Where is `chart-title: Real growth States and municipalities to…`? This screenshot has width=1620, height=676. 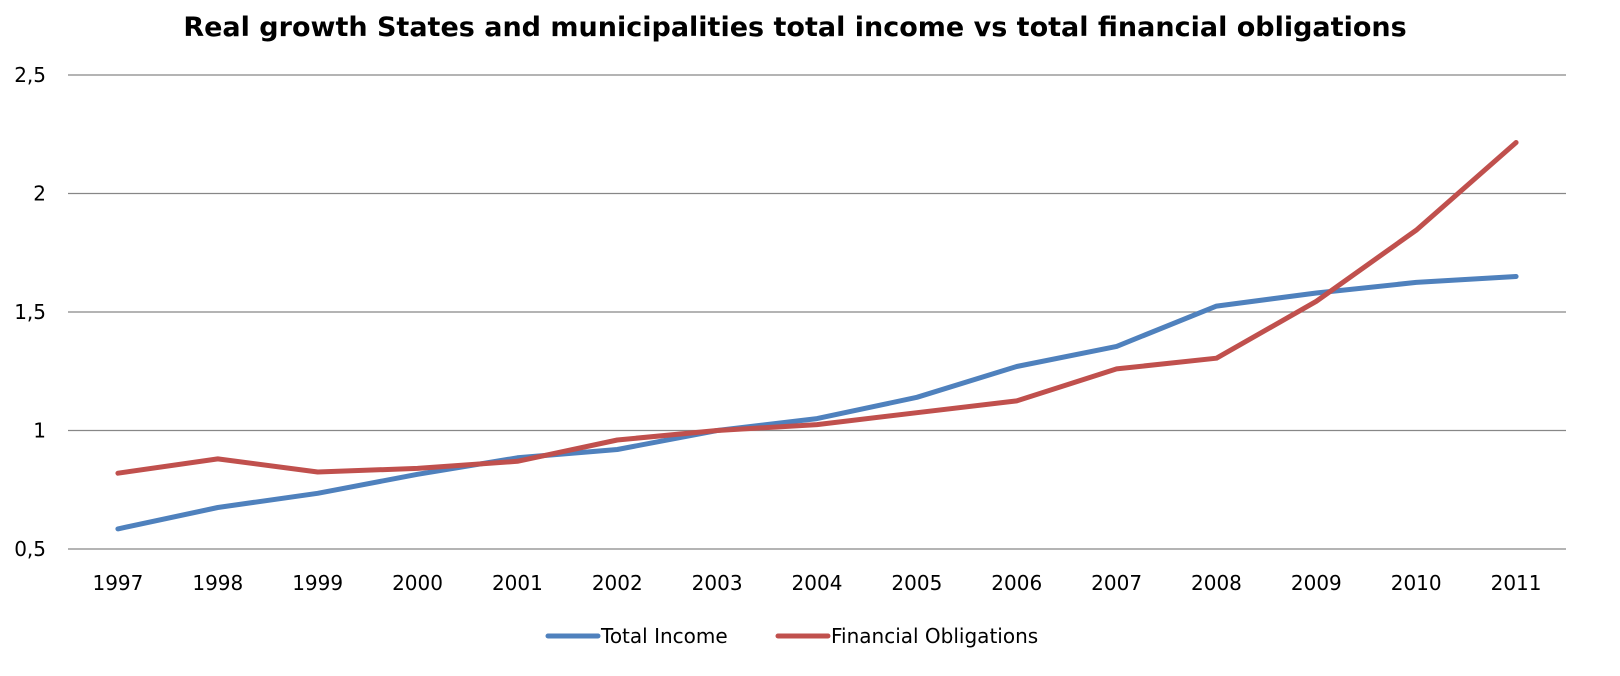
chart-title: Real growth States and municipalities to… is located at coordinates (794, 27).